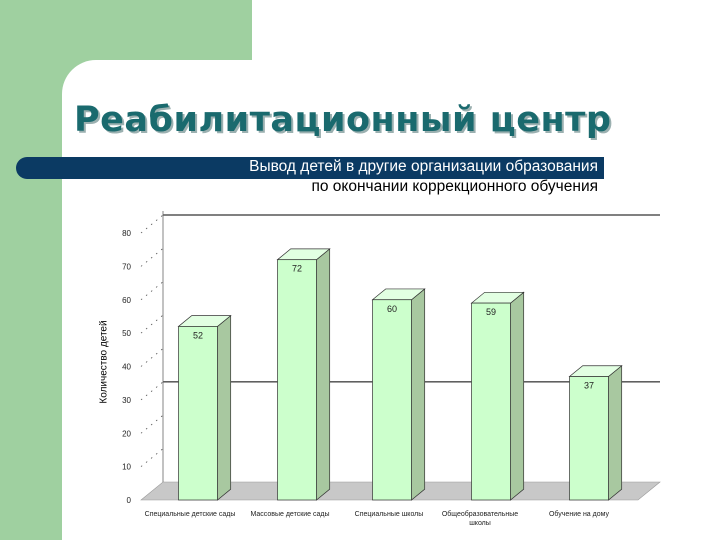 The height and width of the screenshot is (540, 720). I want to click on title-banner, so click(310, 168).